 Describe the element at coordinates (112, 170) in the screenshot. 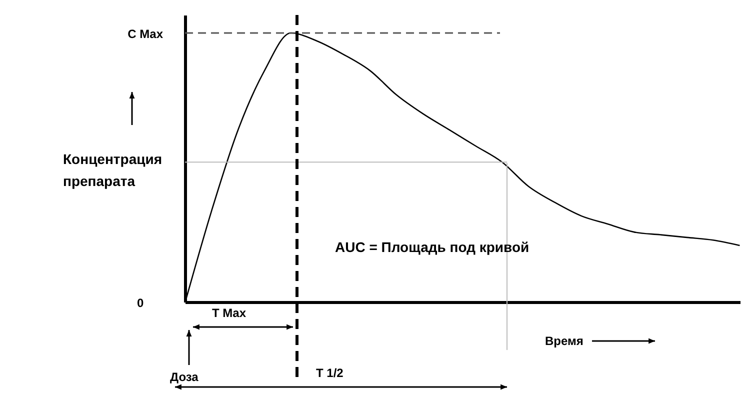

I see `y-axis-title: Концентрация препарата` at that location.